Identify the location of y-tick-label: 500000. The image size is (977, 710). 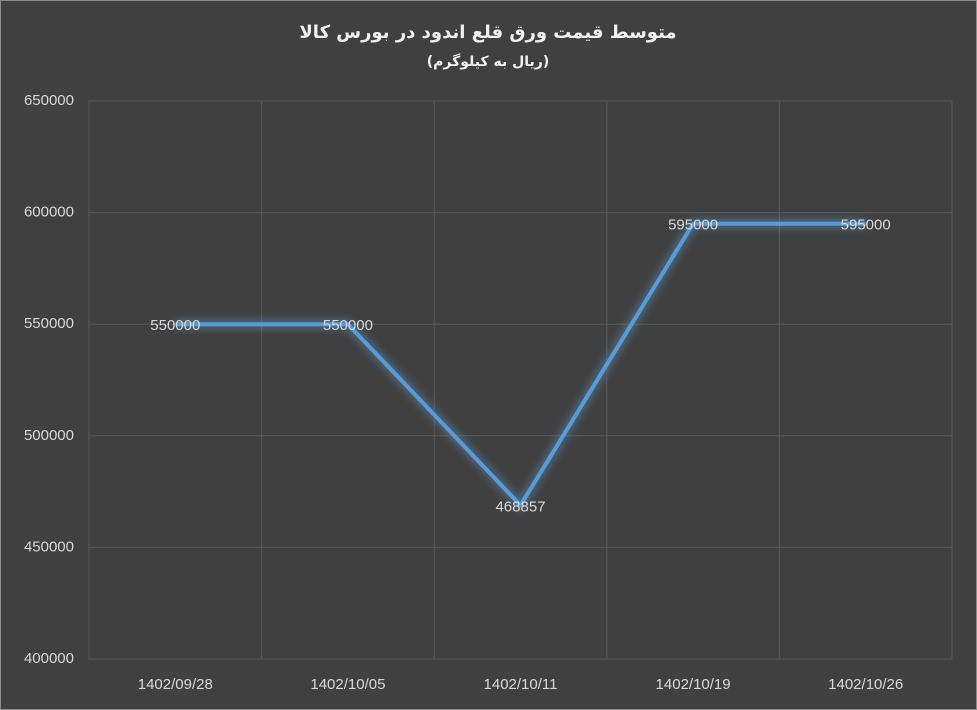
(49, 435).